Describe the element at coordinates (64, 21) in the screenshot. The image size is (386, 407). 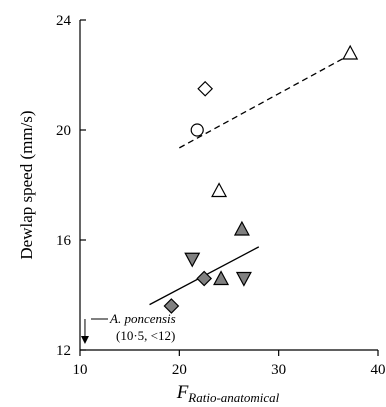
I see `y-tick-label: 24` at that location.